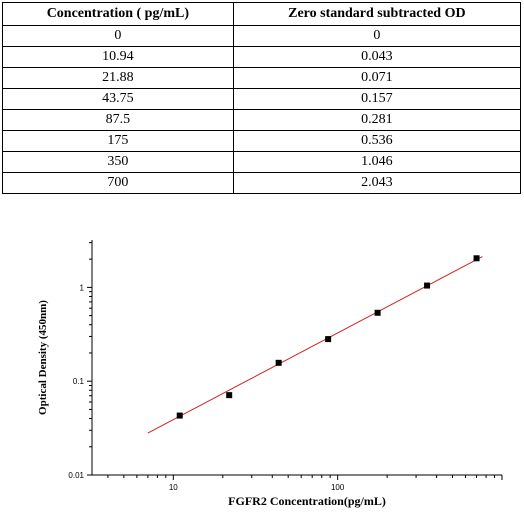  I want to click on table-row: 43.75 0.157, so click(262, 99).